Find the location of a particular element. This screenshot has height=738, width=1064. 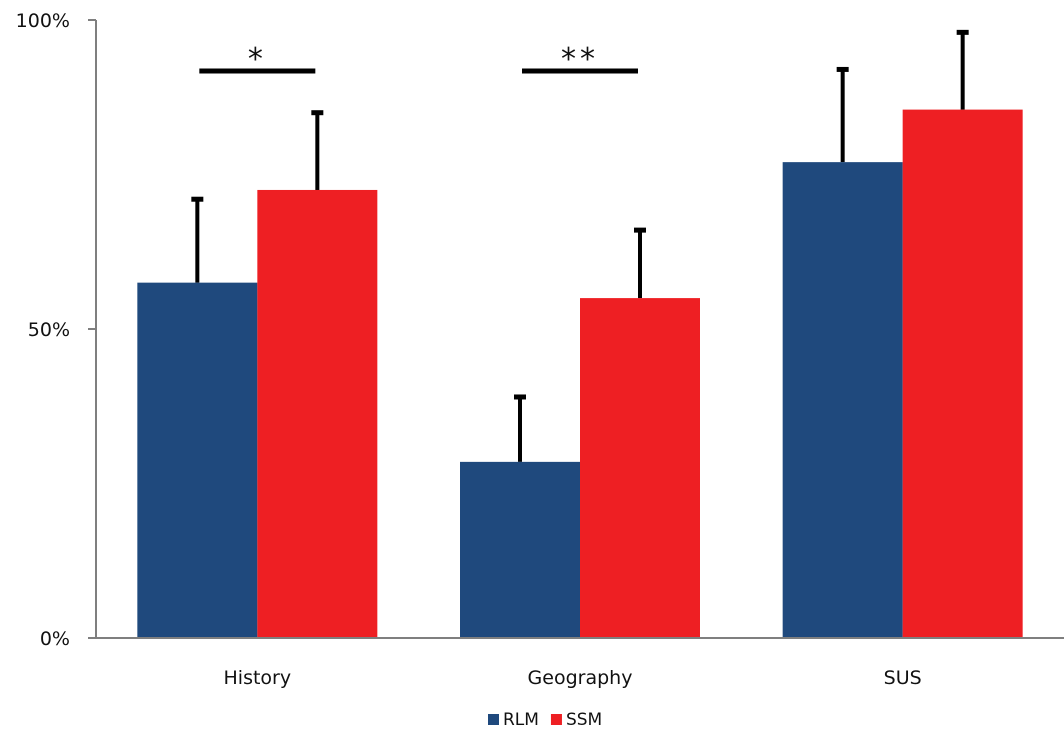

y-tick-label: 0% is located at coordinates (55, 639).